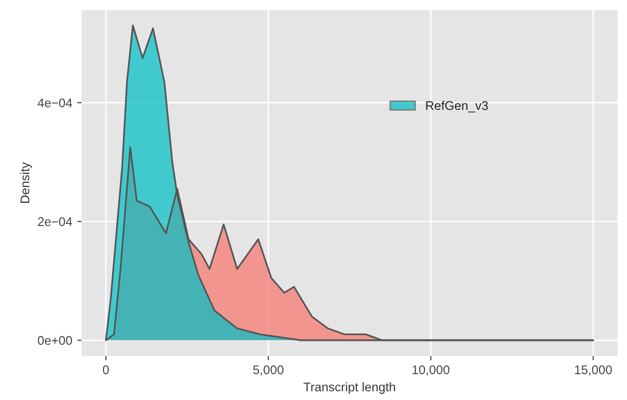  What do you see at coordinates (55, 340) in the screenshot?
I see `y-tick-label: 0e+00` at bounding box center [55, 340].